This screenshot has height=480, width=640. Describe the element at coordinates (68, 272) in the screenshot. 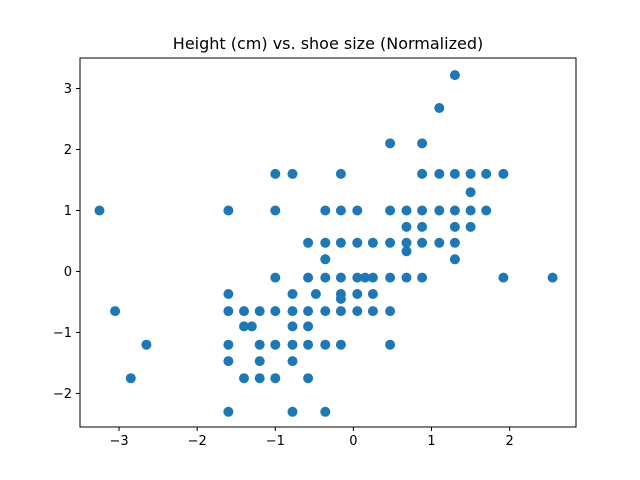

I see `y-tick-label: 0` at that location.